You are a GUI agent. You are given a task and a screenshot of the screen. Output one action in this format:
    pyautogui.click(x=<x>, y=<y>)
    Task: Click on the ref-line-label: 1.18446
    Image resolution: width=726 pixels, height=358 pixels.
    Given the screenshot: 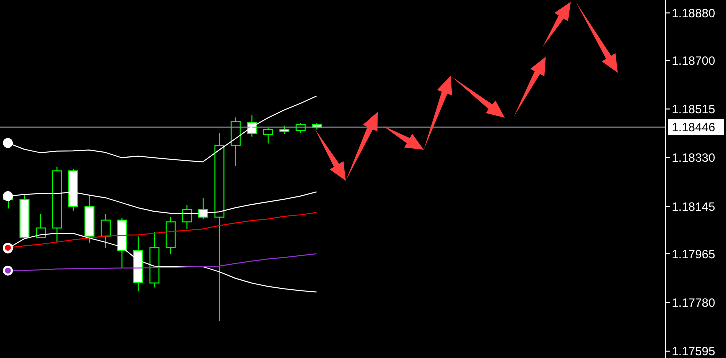 What is the action you would take?
    pyautogui.click(x=694, y=127)
    